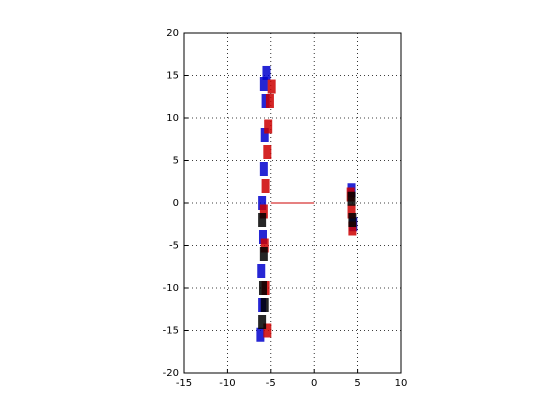 The image size is (560, 420). I want to click on x-tick-label: -10, so click(227, 383).